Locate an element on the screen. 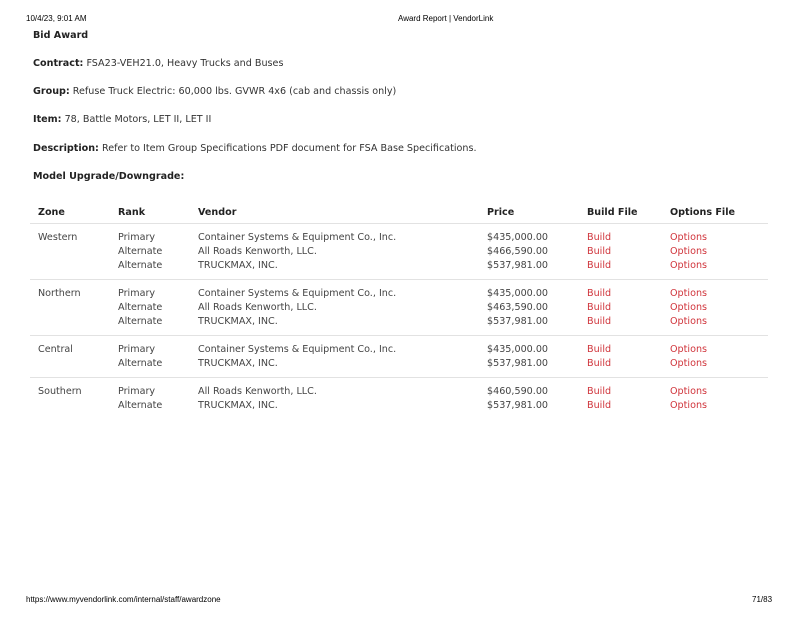 The width and height of the screenshot is (800, 618). price-column: $435,000.00 $463,590.00 $537,981.00 is located at coordinates (529, 307).